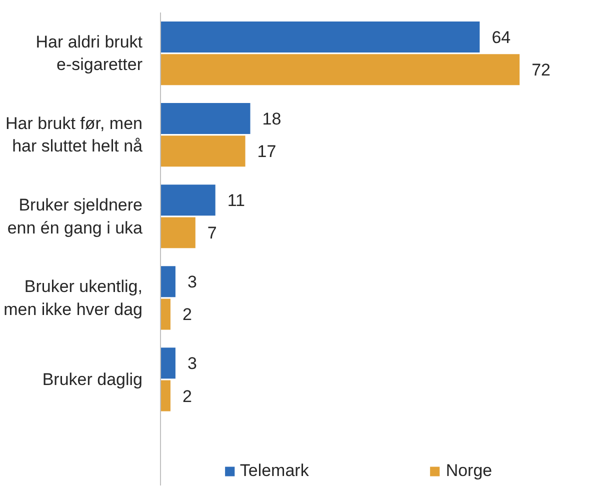 This screenshot has height=496, width=593. What do you see at coordinates (469, 471) in the screenshot?
I see `legend-label: Norge` at bounding box center [469, 471].